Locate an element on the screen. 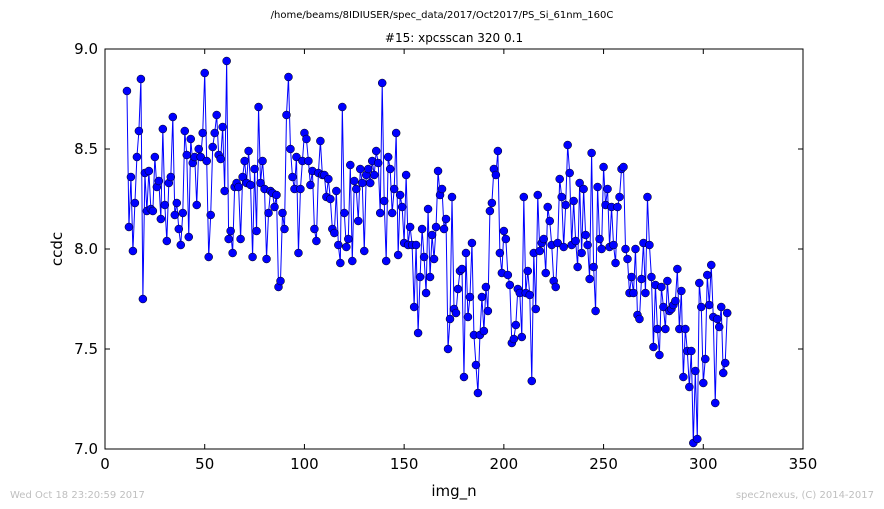 This screenshot has height=509, width=884. y-tick-label: 7.5 is located at coordinates (86, 349).